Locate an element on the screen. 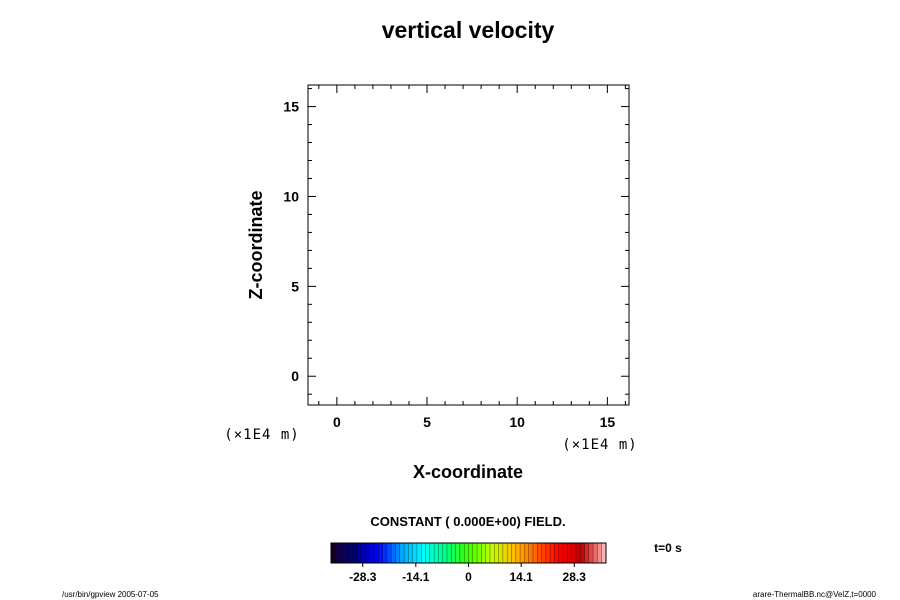  y-axis-title: Z-coordinate is located at coordinates (256, 244).